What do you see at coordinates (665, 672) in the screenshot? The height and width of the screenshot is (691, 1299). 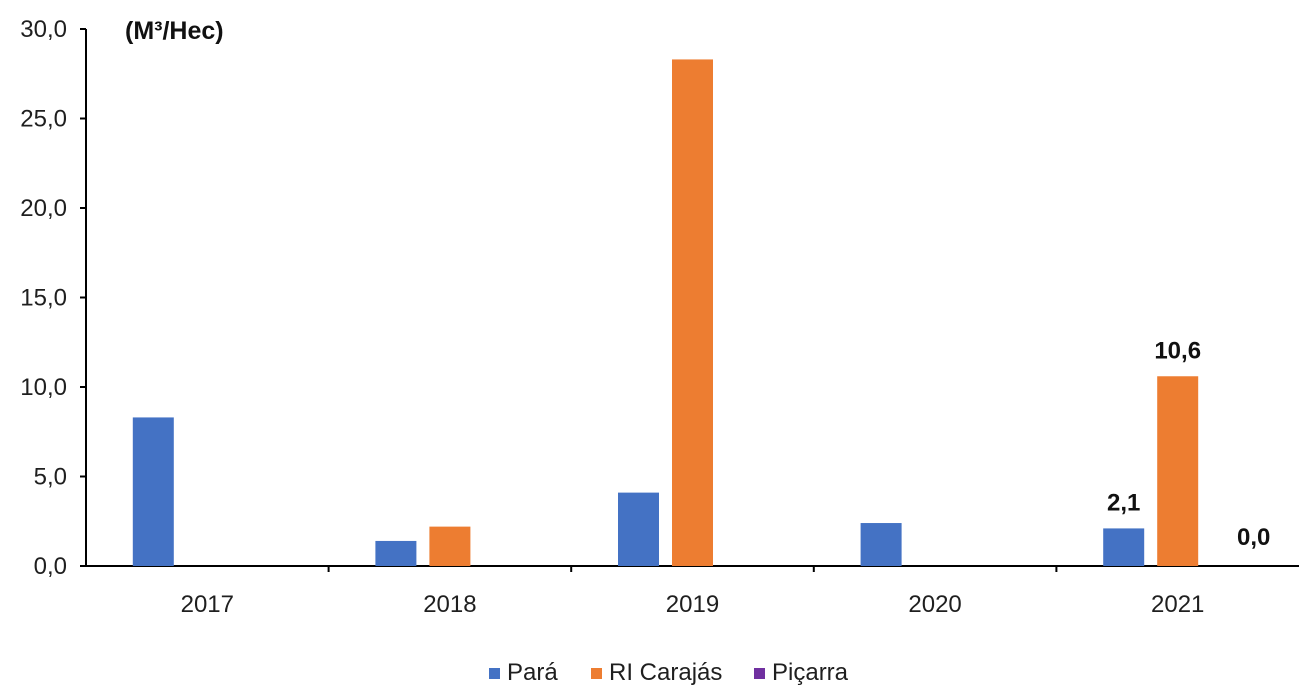 I see `legend-label-ri-caraj-s: RI Carajás` at bounding box center [665, 672].